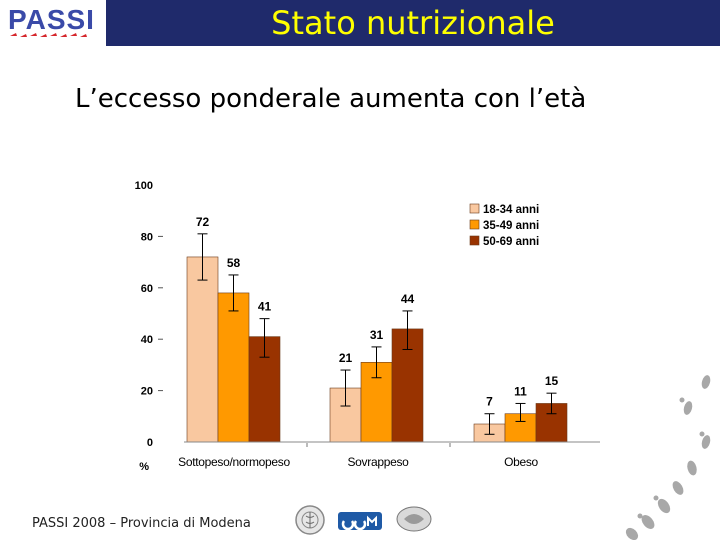 Image resolution: width=720 pixels, height=544 pixels. I want to click on passi-logo: PASSI, so click(52, 23).